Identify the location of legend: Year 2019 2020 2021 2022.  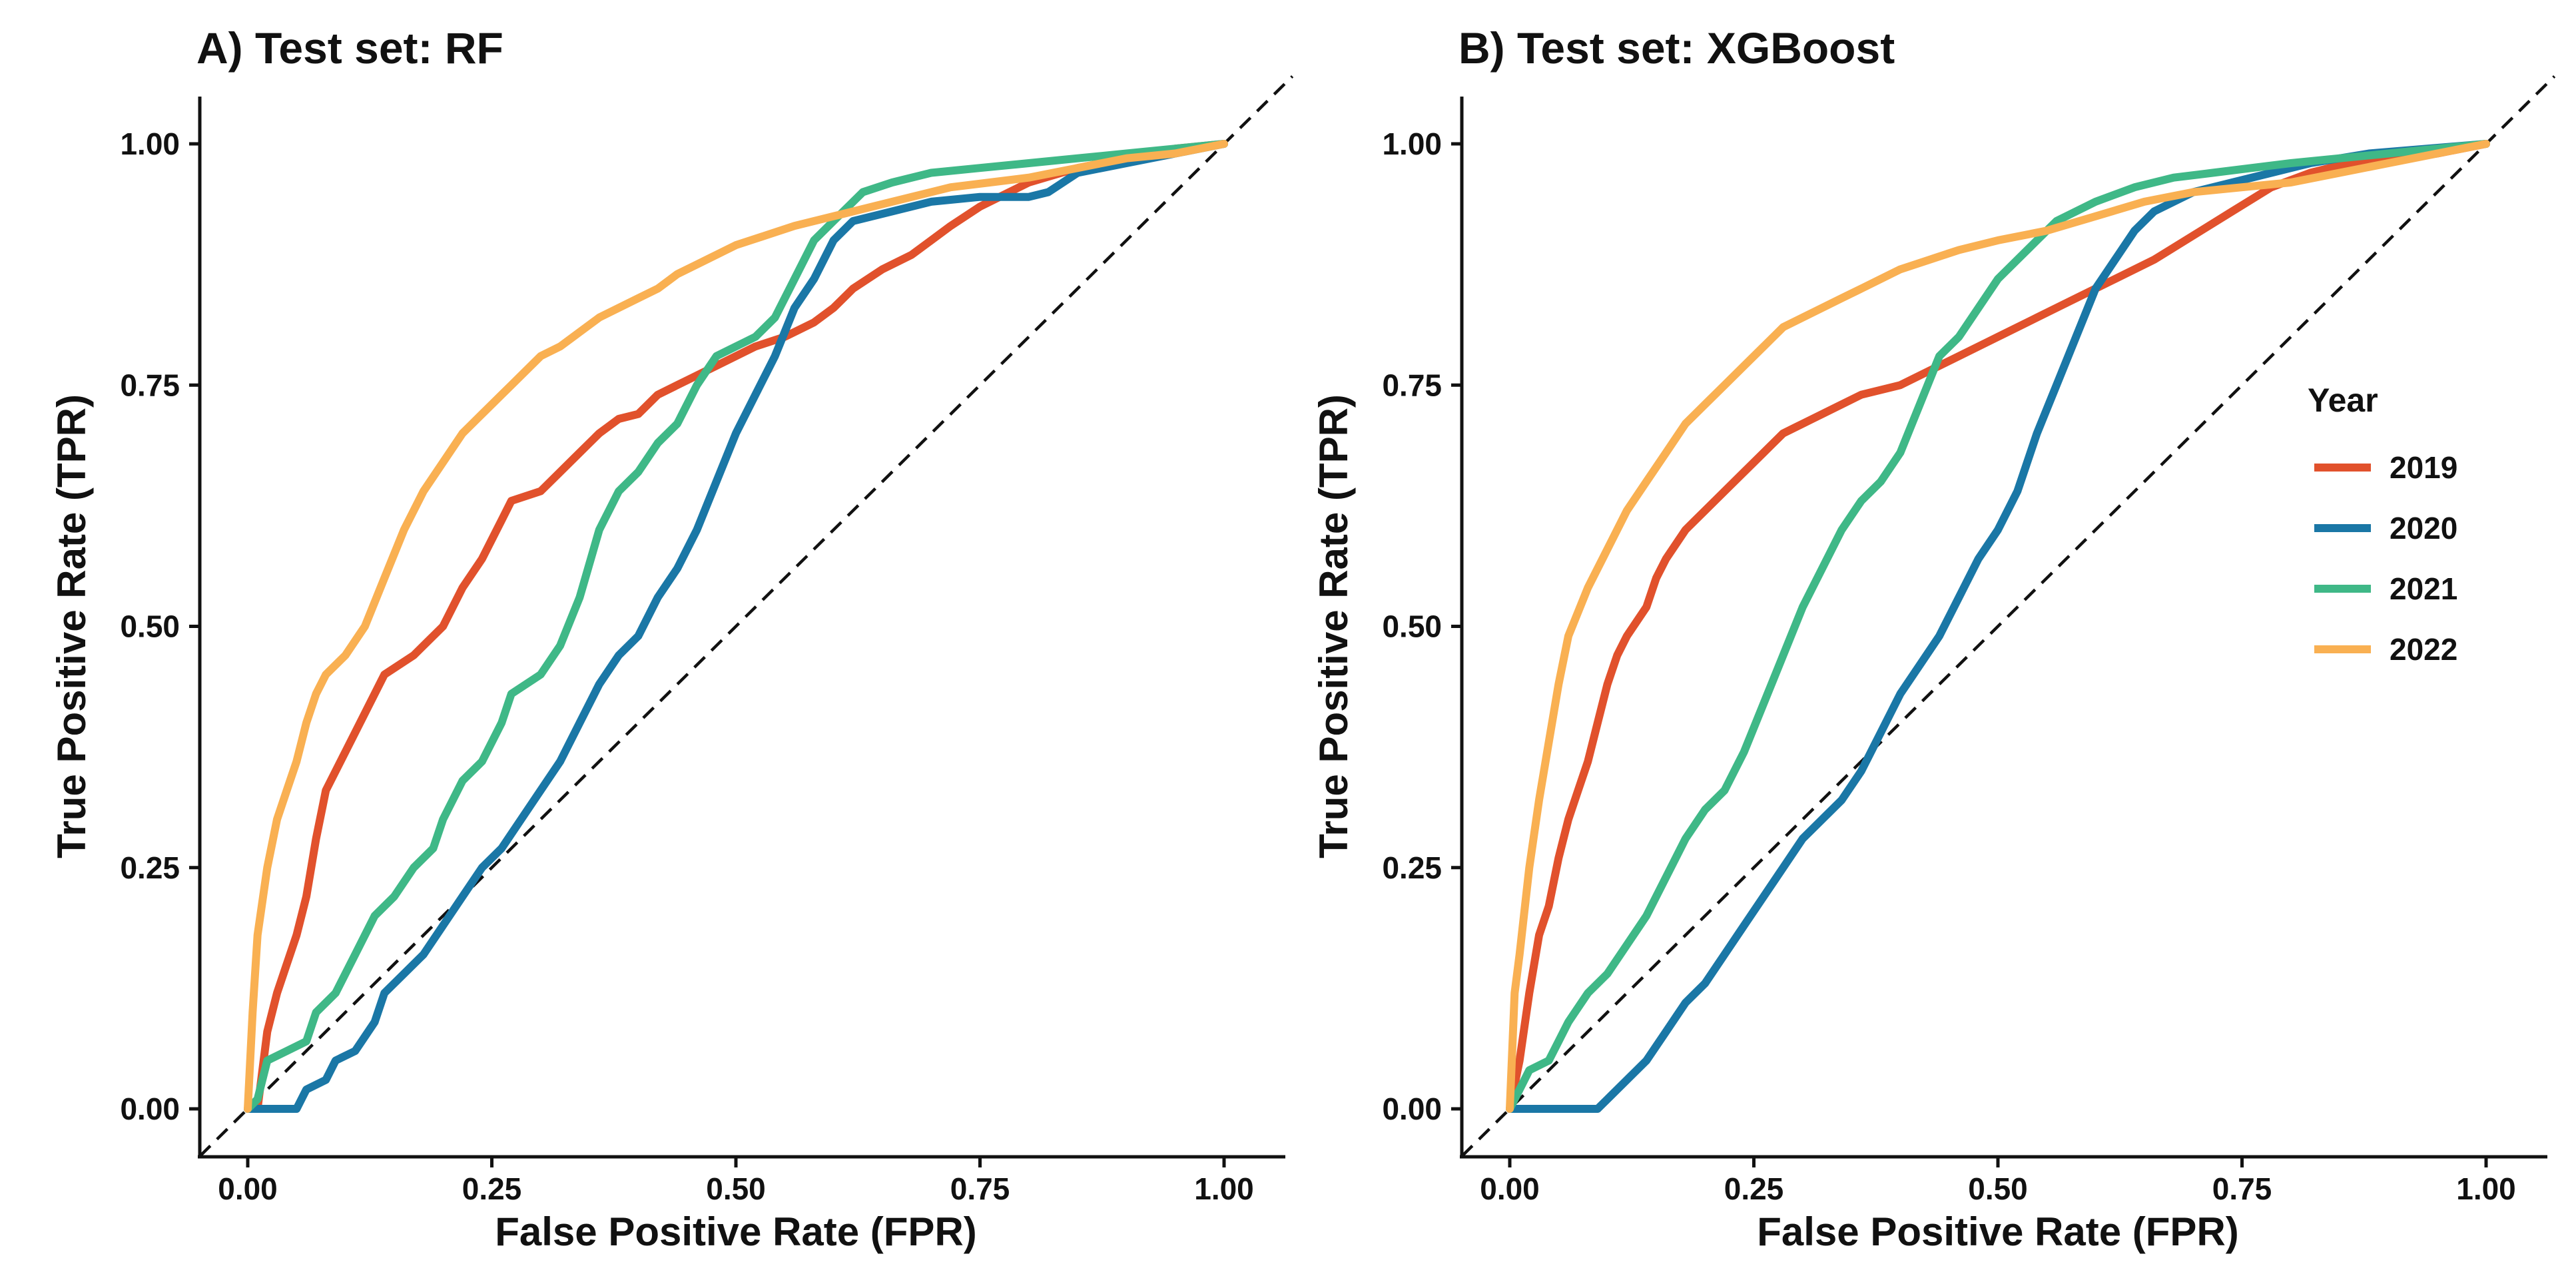
(2382, 524).